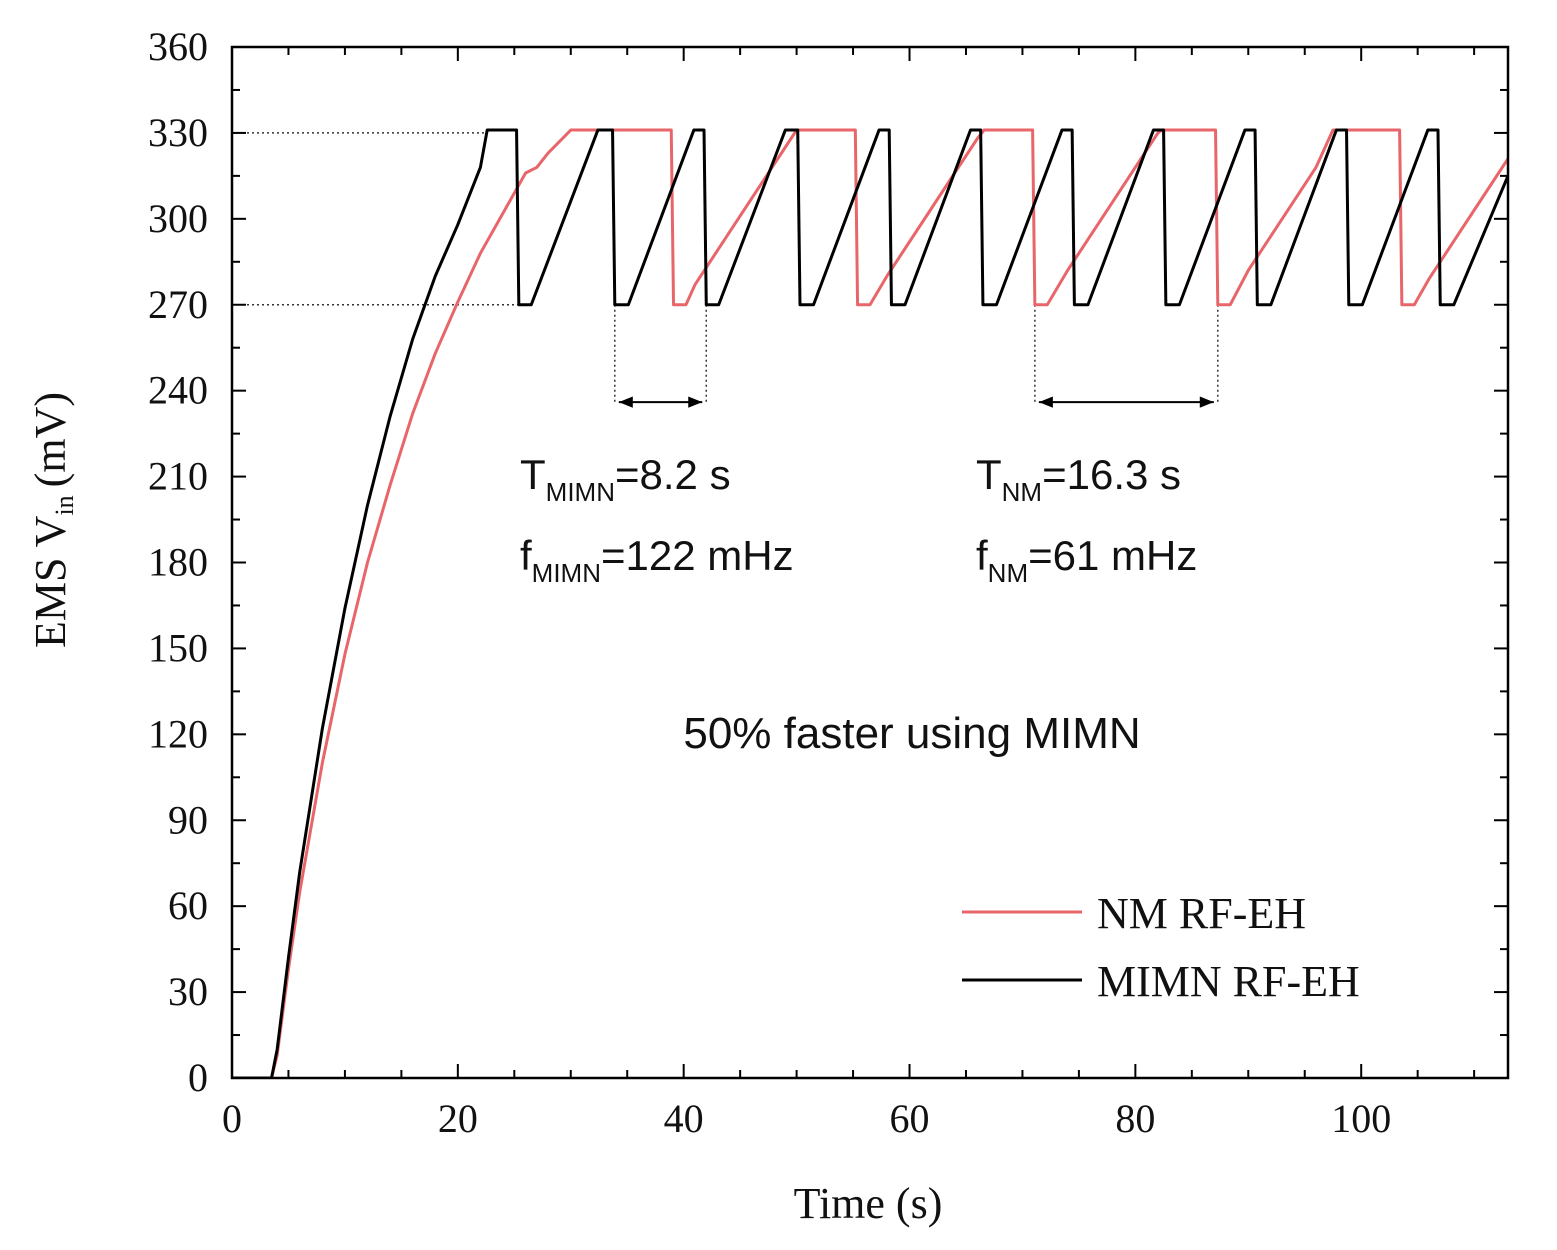  Describe the element at coordinates (911, 733) in the screenshot. I see `annotation-summary: 50% faster using MIMN` at that location.